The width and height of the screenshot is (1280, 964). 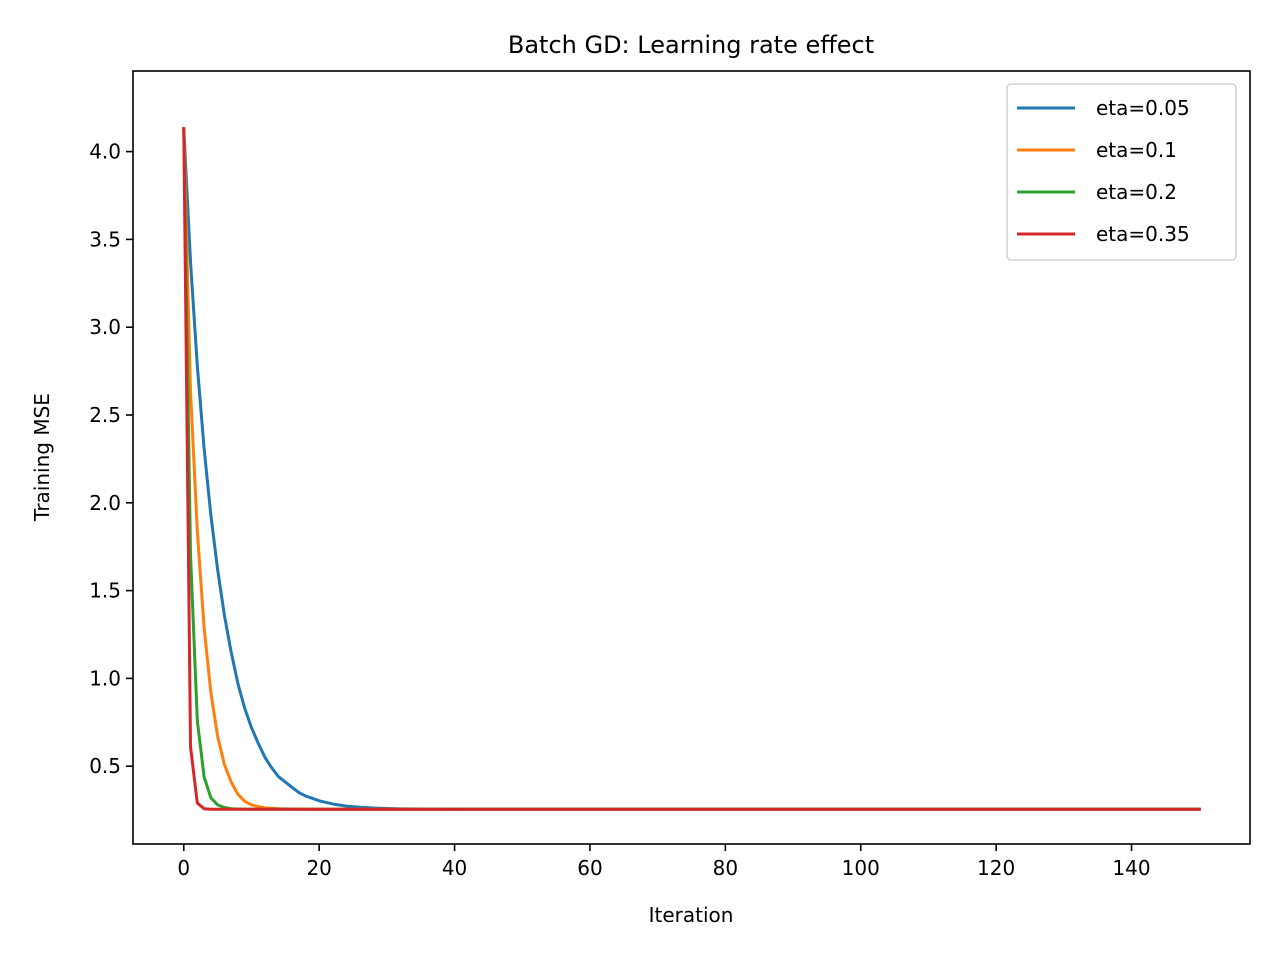 I want to click on x-tick-label: 0, so click(x=183, y=868).